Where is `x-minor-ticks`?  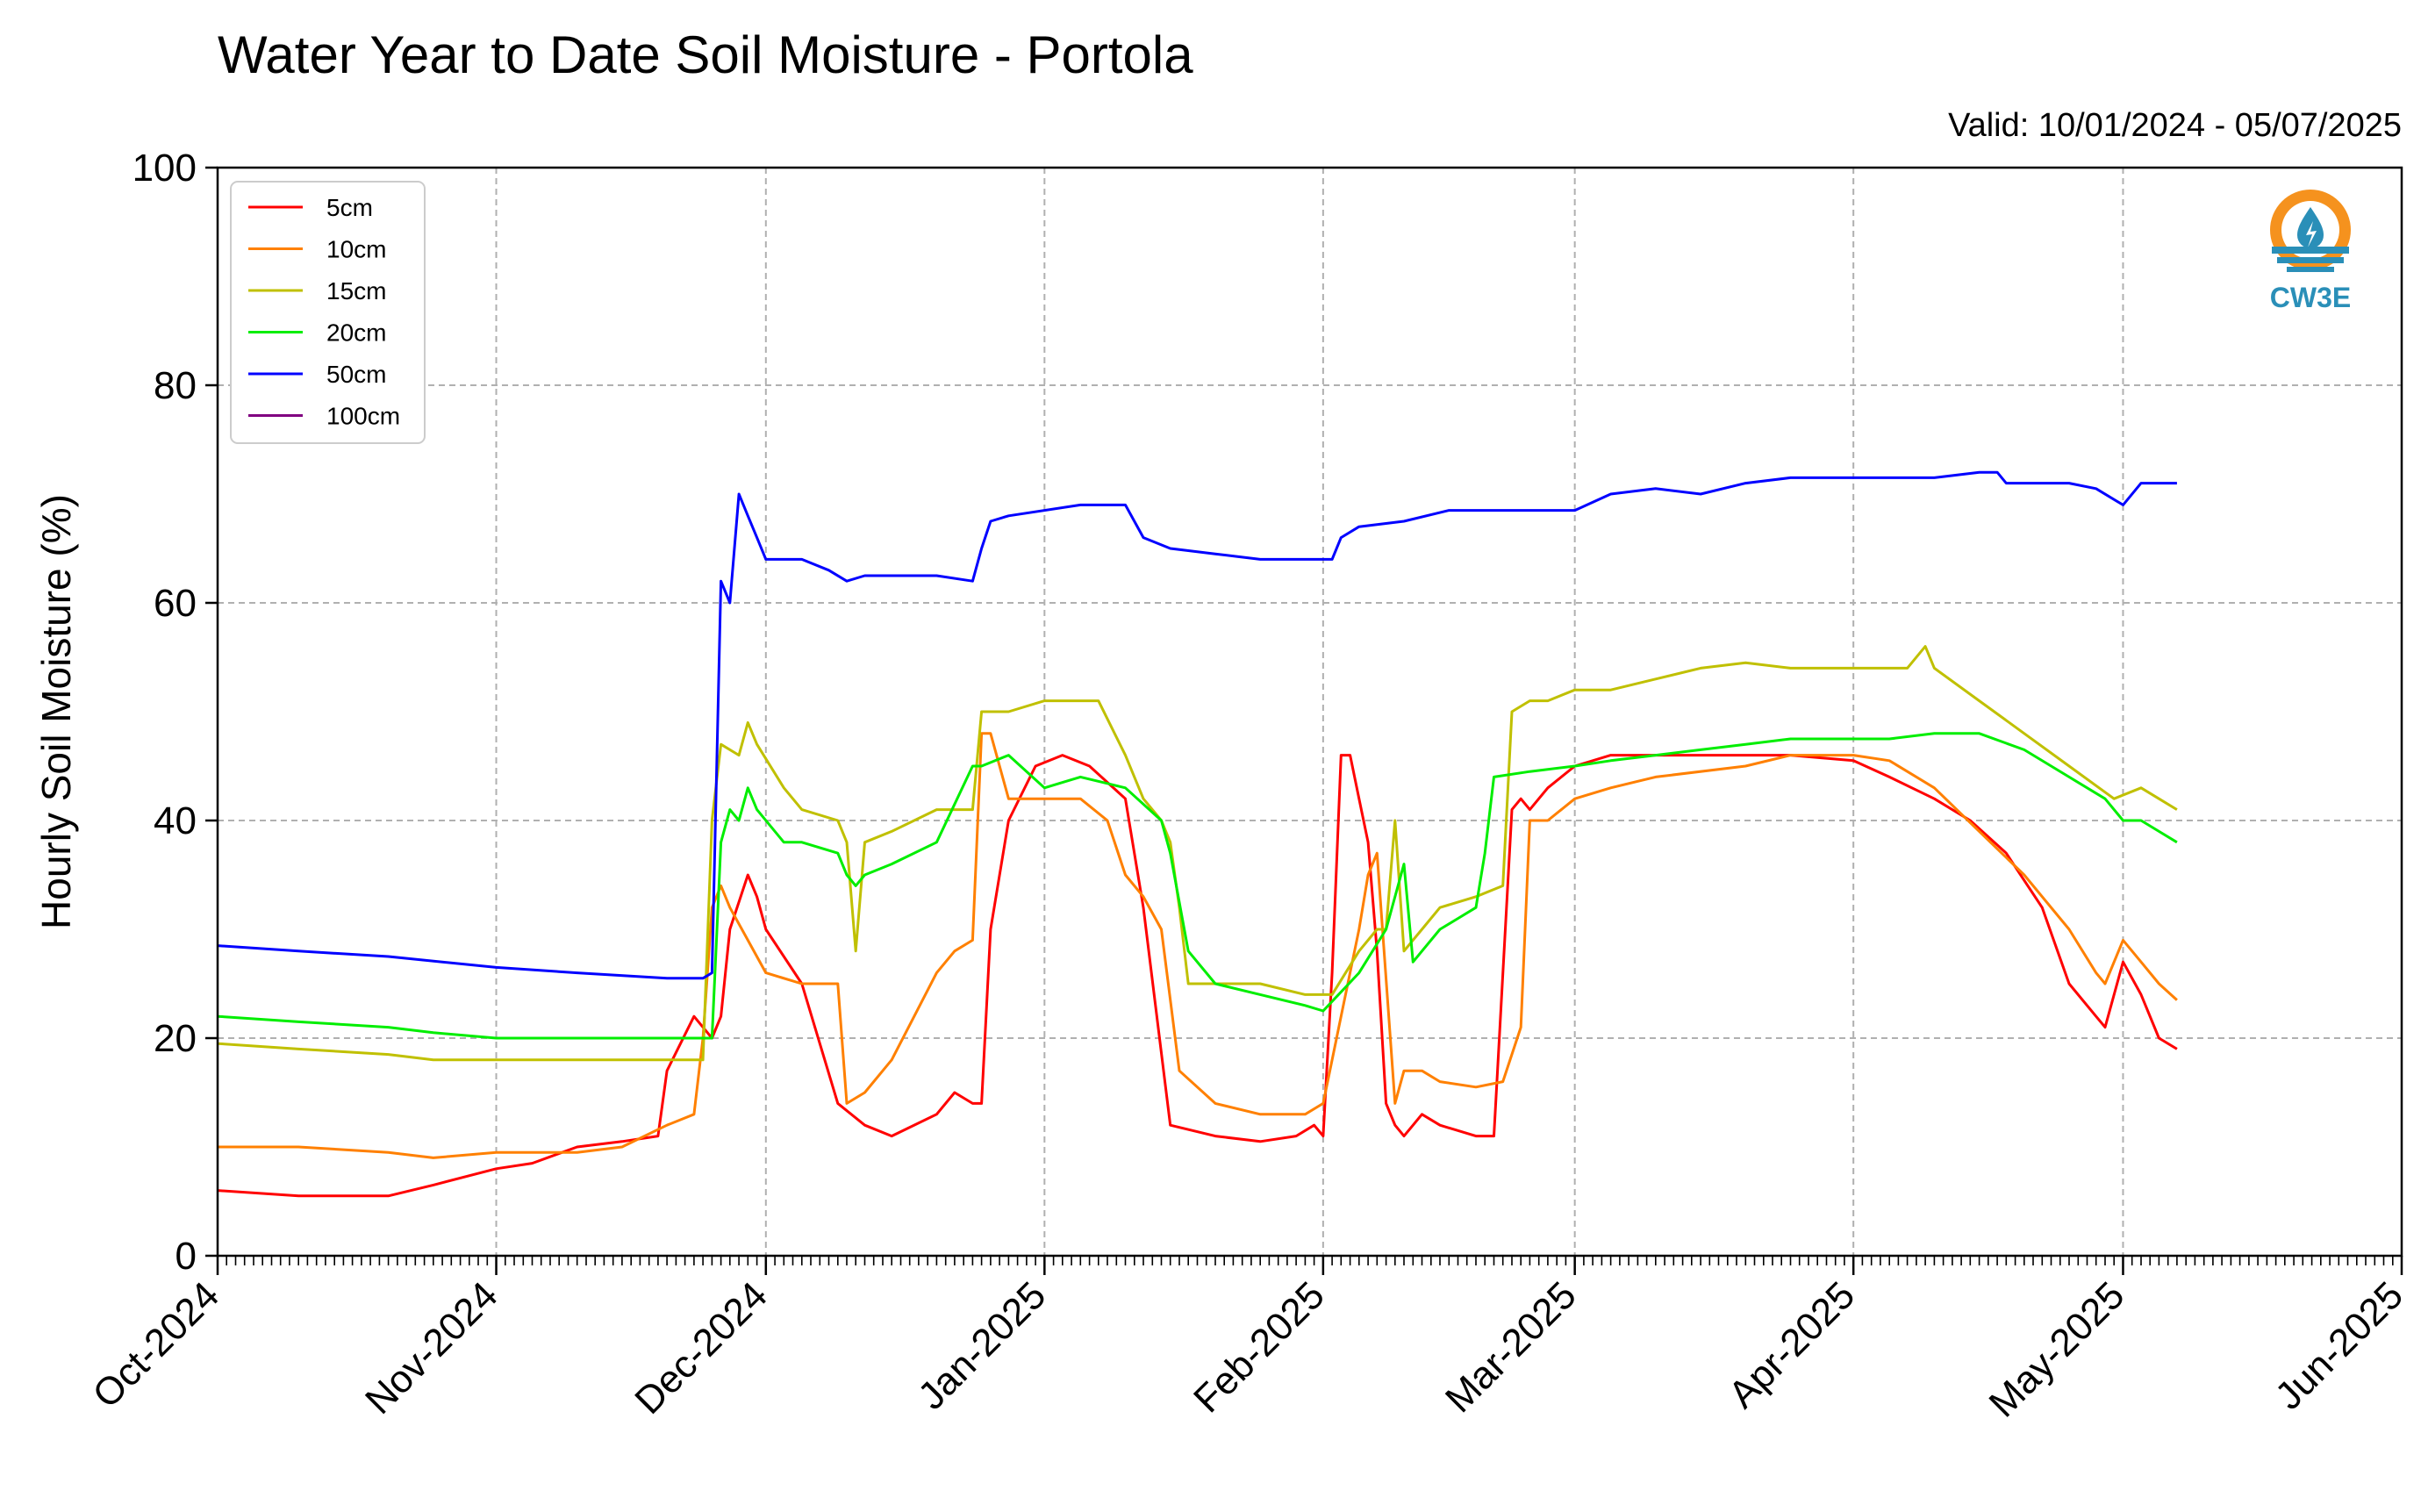 x-minor-ticks is located at coordinates (1310, 1260).